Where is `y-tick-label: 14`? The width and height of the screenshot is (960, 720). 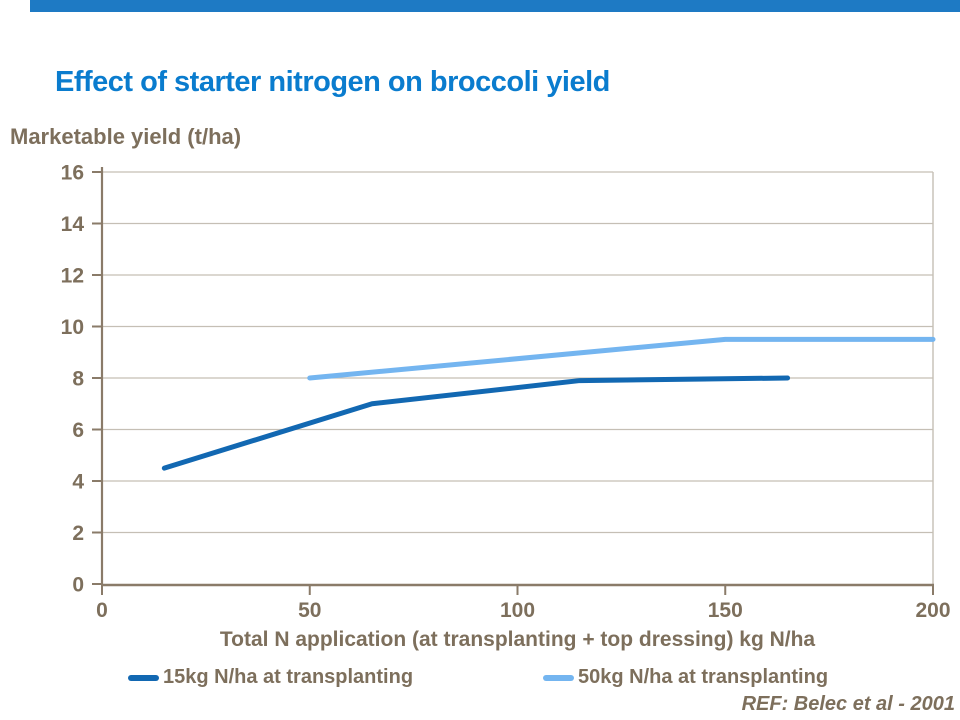
y-tick-label: 14 is located at coordinates (73, 224).